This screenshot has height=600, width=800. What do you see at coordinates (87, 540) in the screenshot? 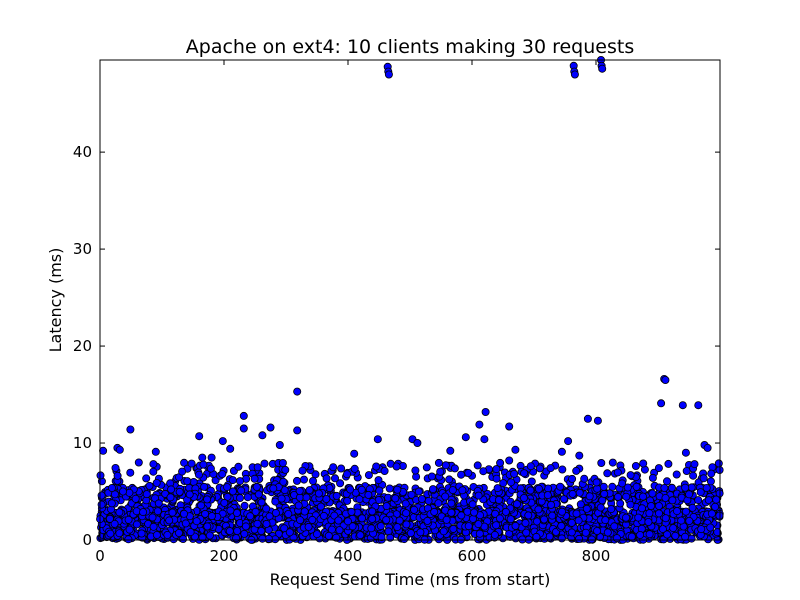
I see `y-tick-label: 0` at bounding box center [87, 540].